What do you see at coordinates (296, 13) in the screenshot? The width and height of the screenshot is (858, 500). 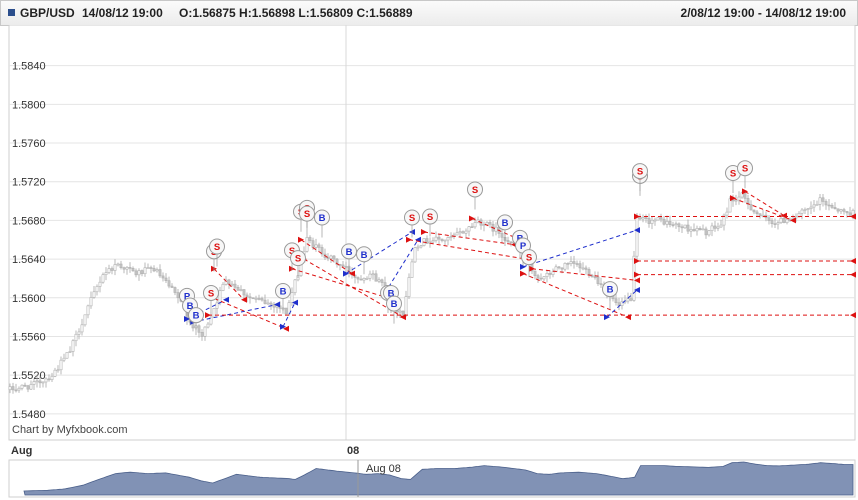 I see `ohlc-label: O:1.56875 H:1.56898 L:1.56809 C:1.56889` at bounding box center [296, 13].